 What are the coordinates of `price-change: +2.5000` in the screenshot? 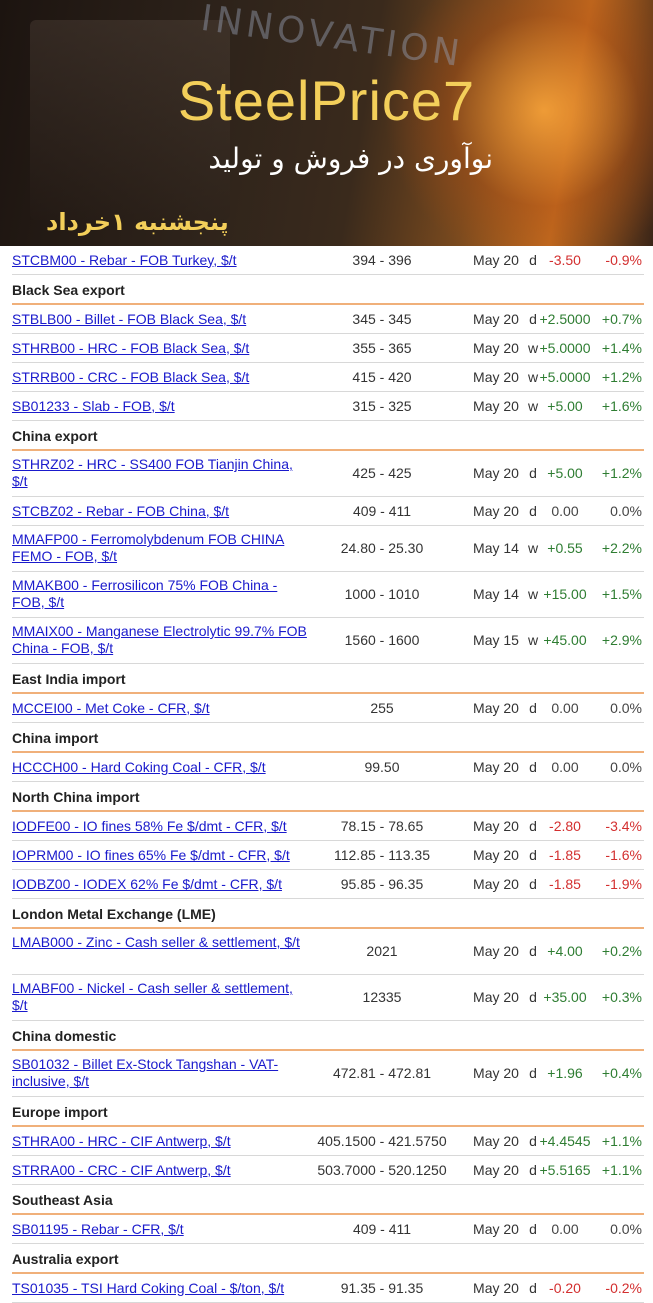 It's located at (565, 318).